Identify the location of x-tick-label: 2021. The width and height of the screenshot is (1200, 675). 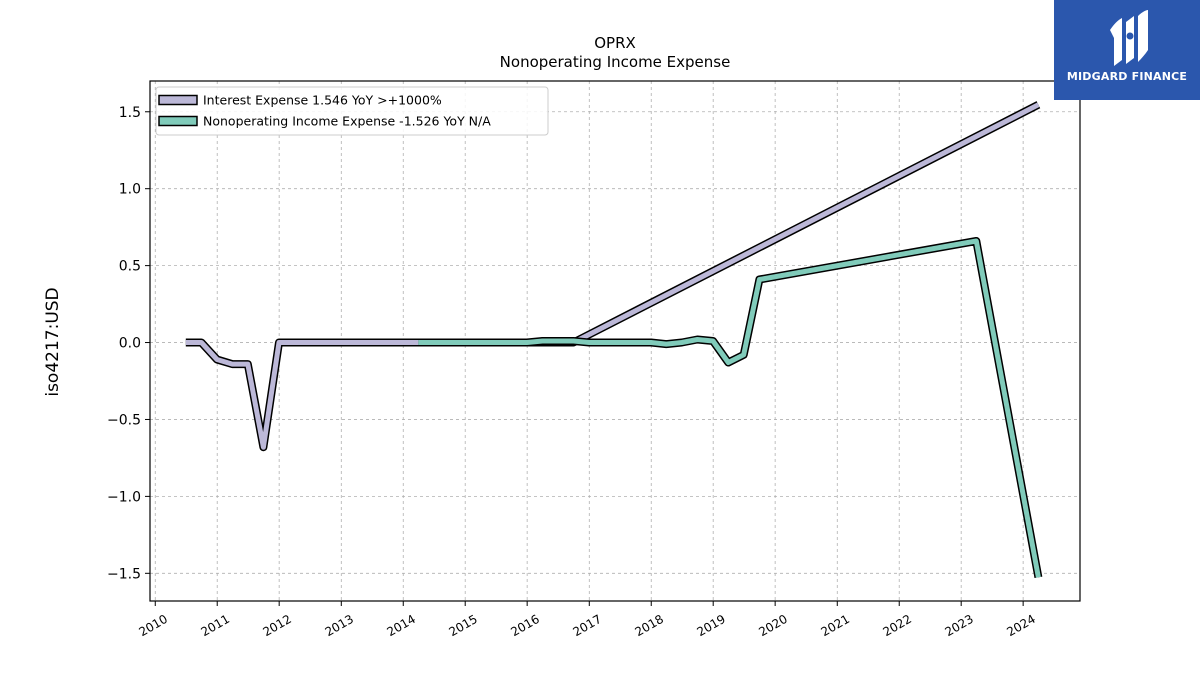
(835, 625).